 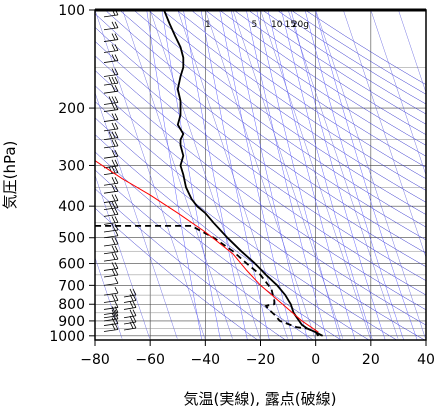 I want to click on y-tick-label: 400, so click(x=71, y=207).